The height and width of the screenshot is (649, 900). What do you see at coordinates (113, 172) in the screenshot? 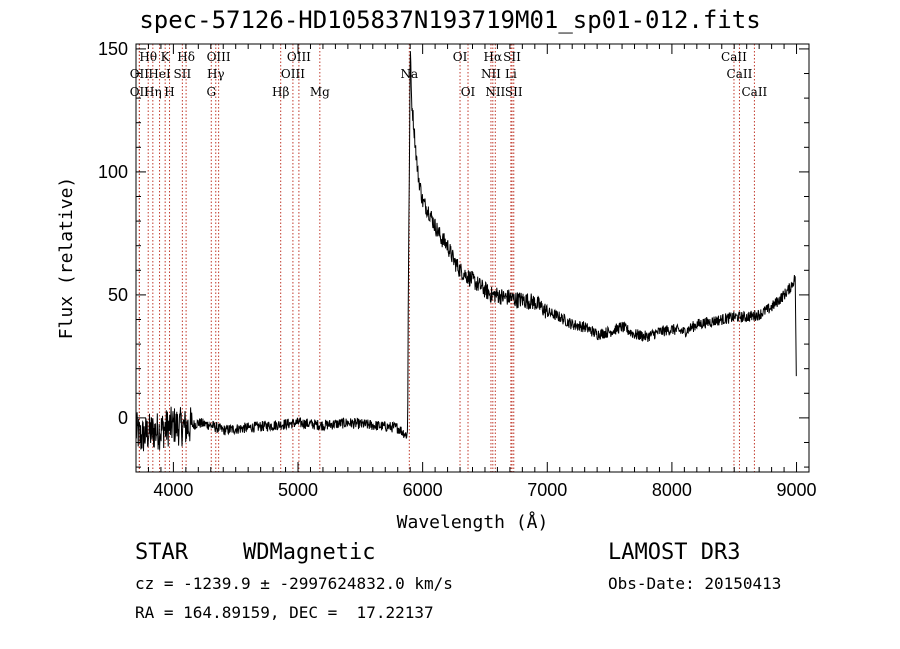
I see `y-tick-label-2: 100` at bounding box center [113, 172].